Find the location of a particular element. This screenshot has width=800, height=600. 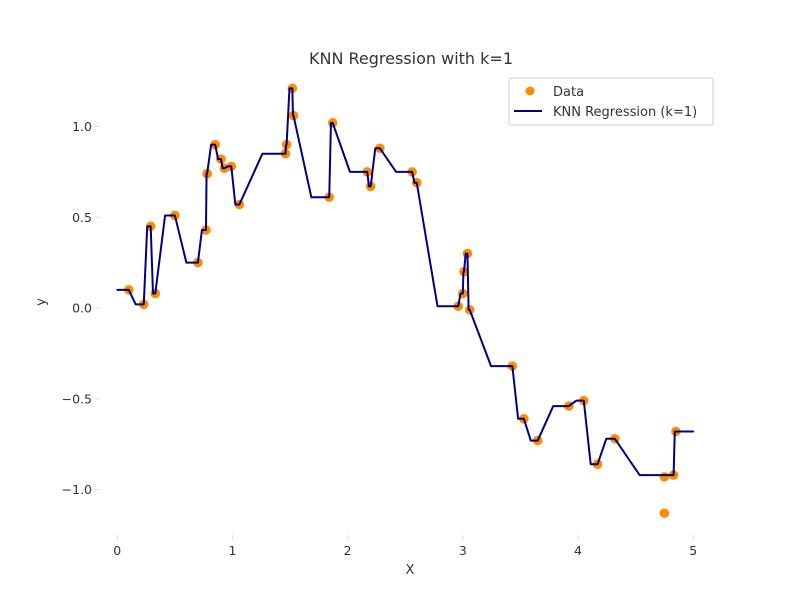

legend-knn-label: KNN Regression (k=1) is located at coordinates (625, 112).